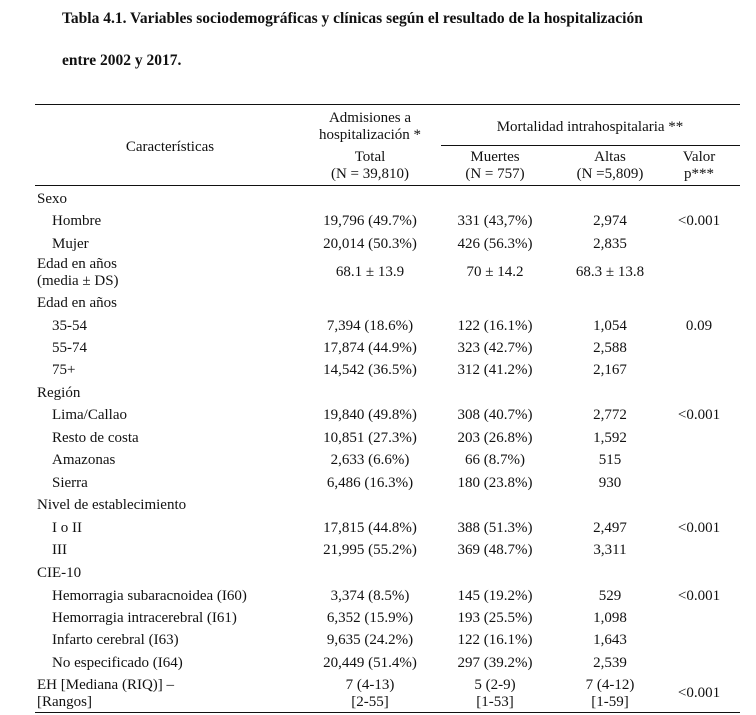 This screenshot has height=715, width=756. Describe the element at coordinates (370, 221) in the screenshot. I see `cell-total: 19,796 (49.7%)` at that location.